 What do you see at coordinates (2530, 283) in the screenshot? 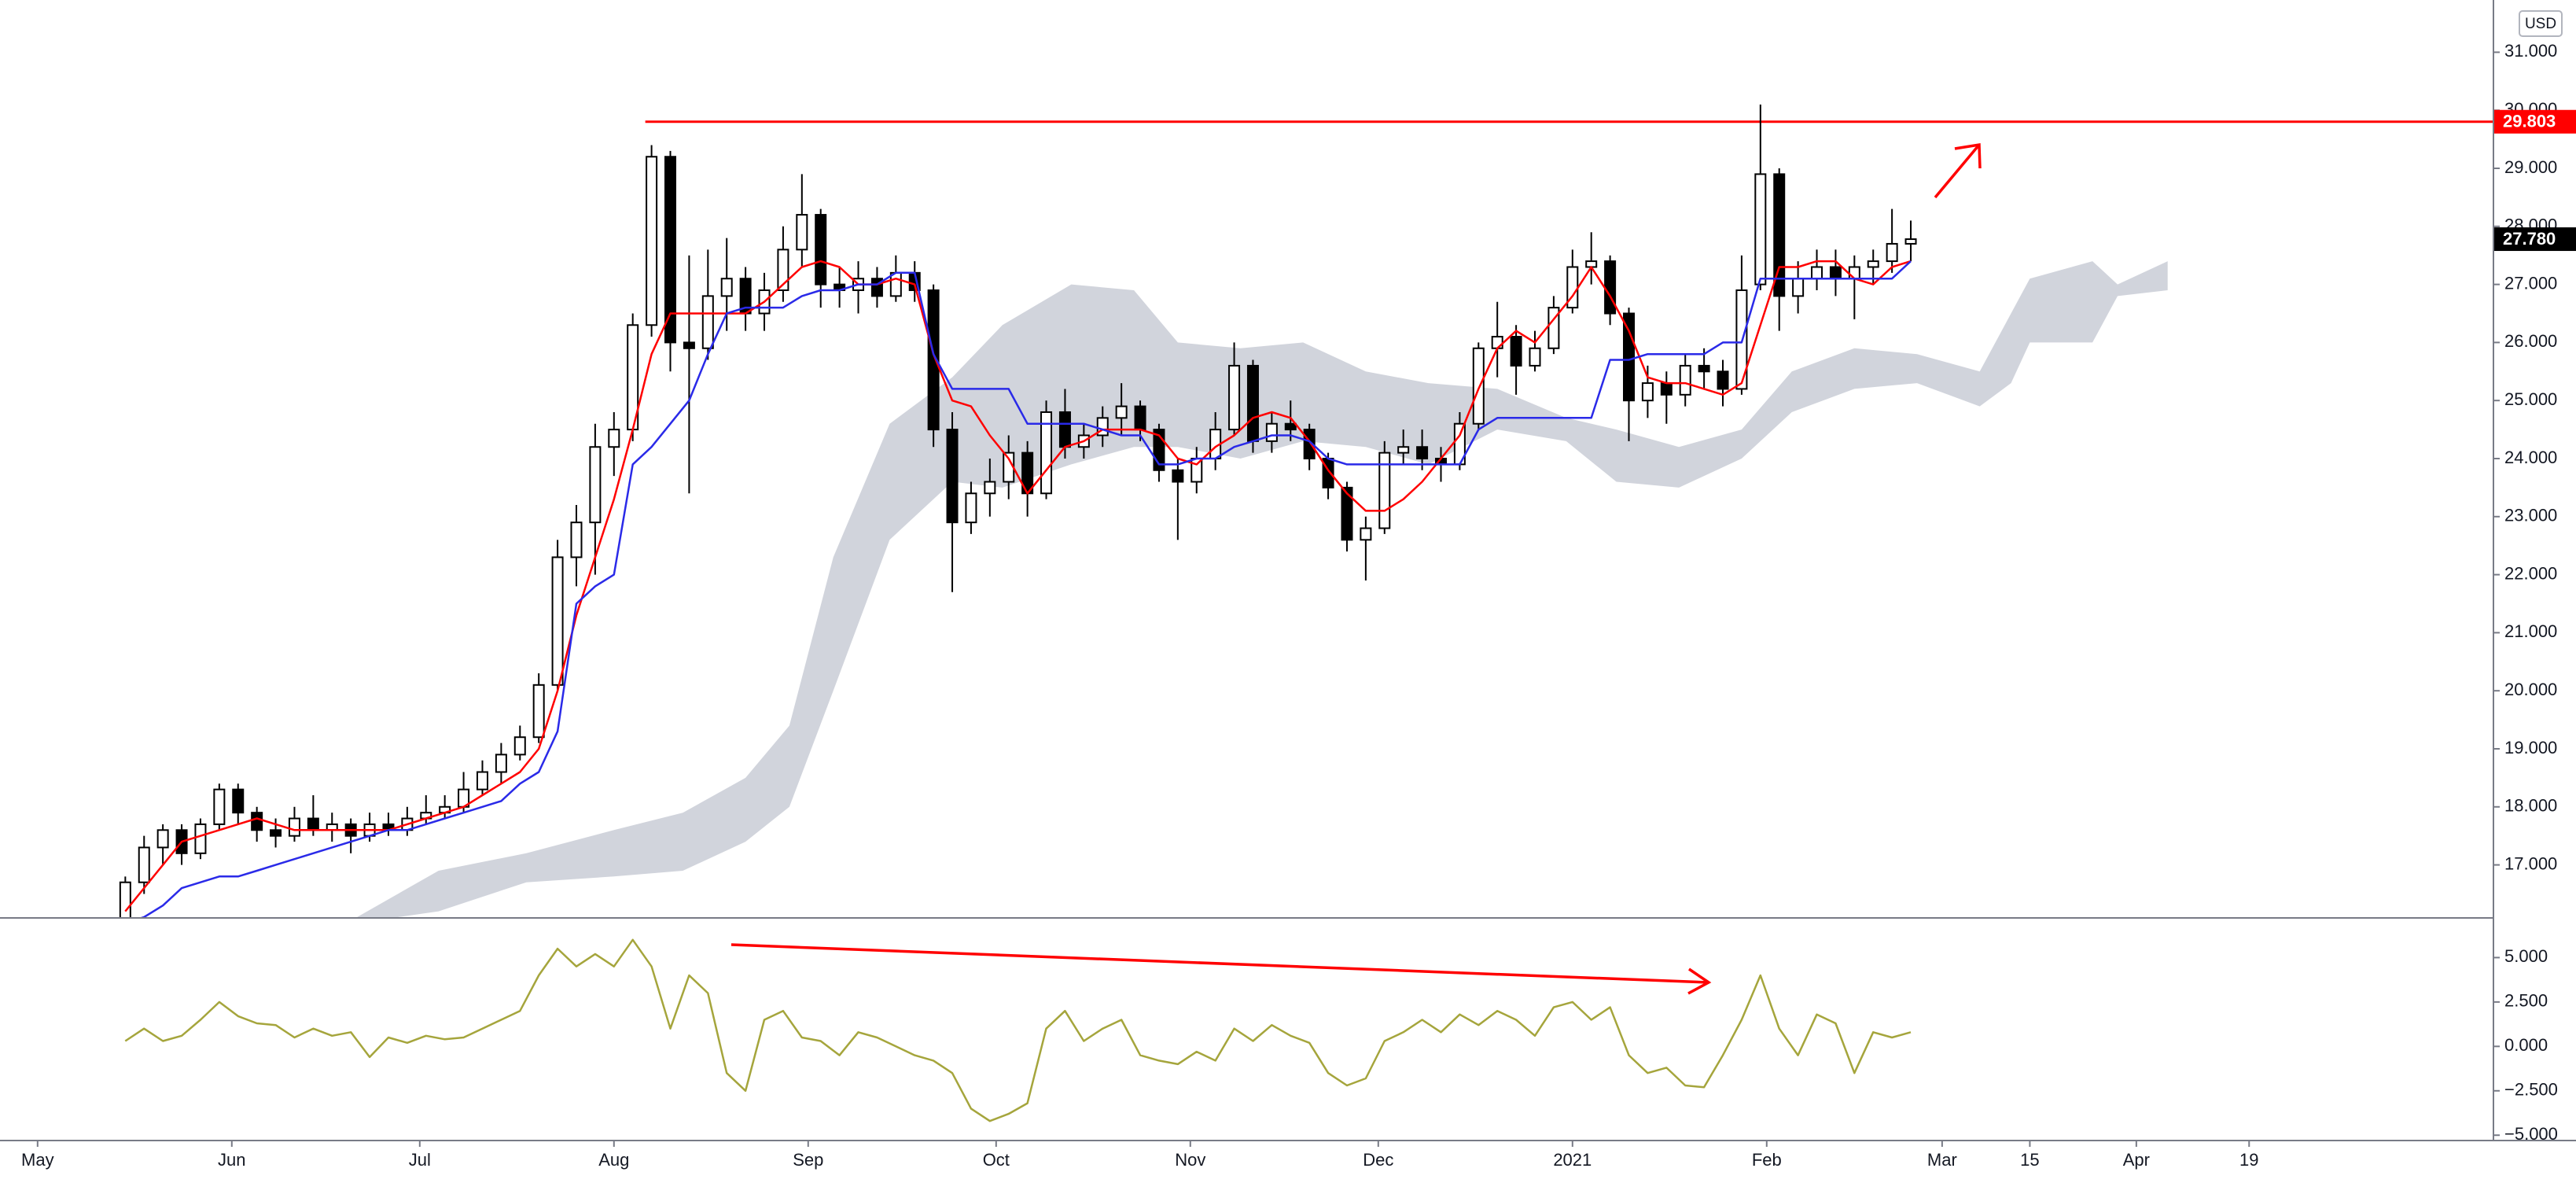
I see `y-tick-label: 27.000` at bounding box center [2530, 283].